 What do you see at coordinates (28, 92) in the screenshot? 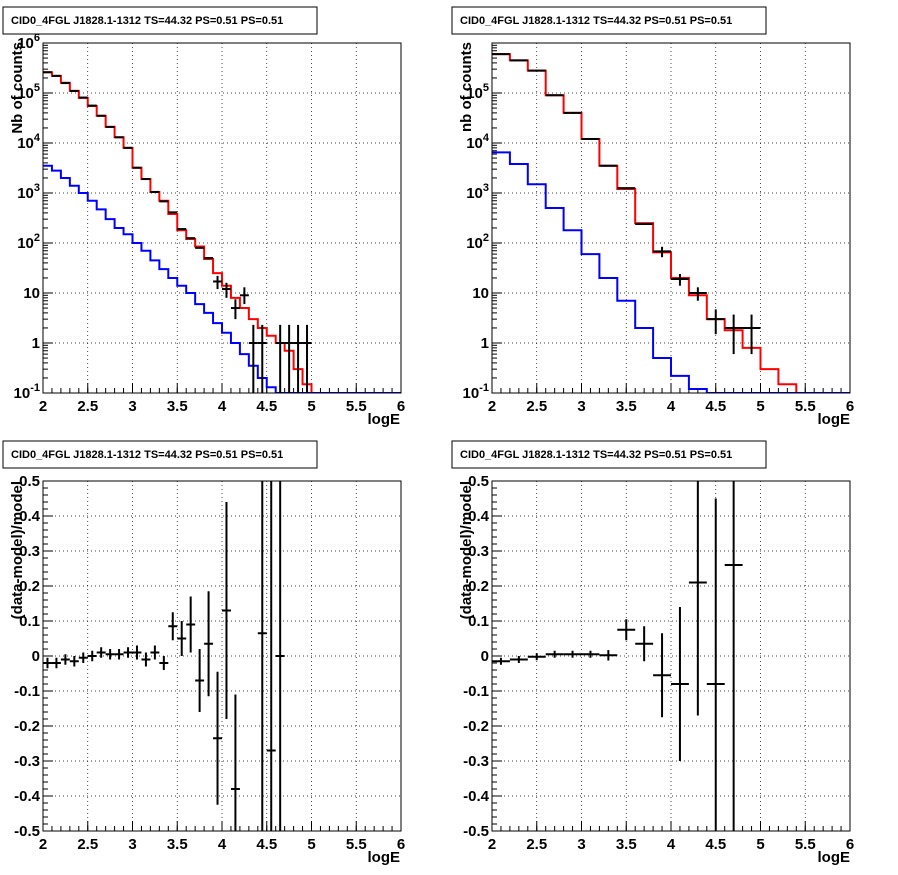
I see `y-tick-label: 10⁵` at bounding box center [28, 92].